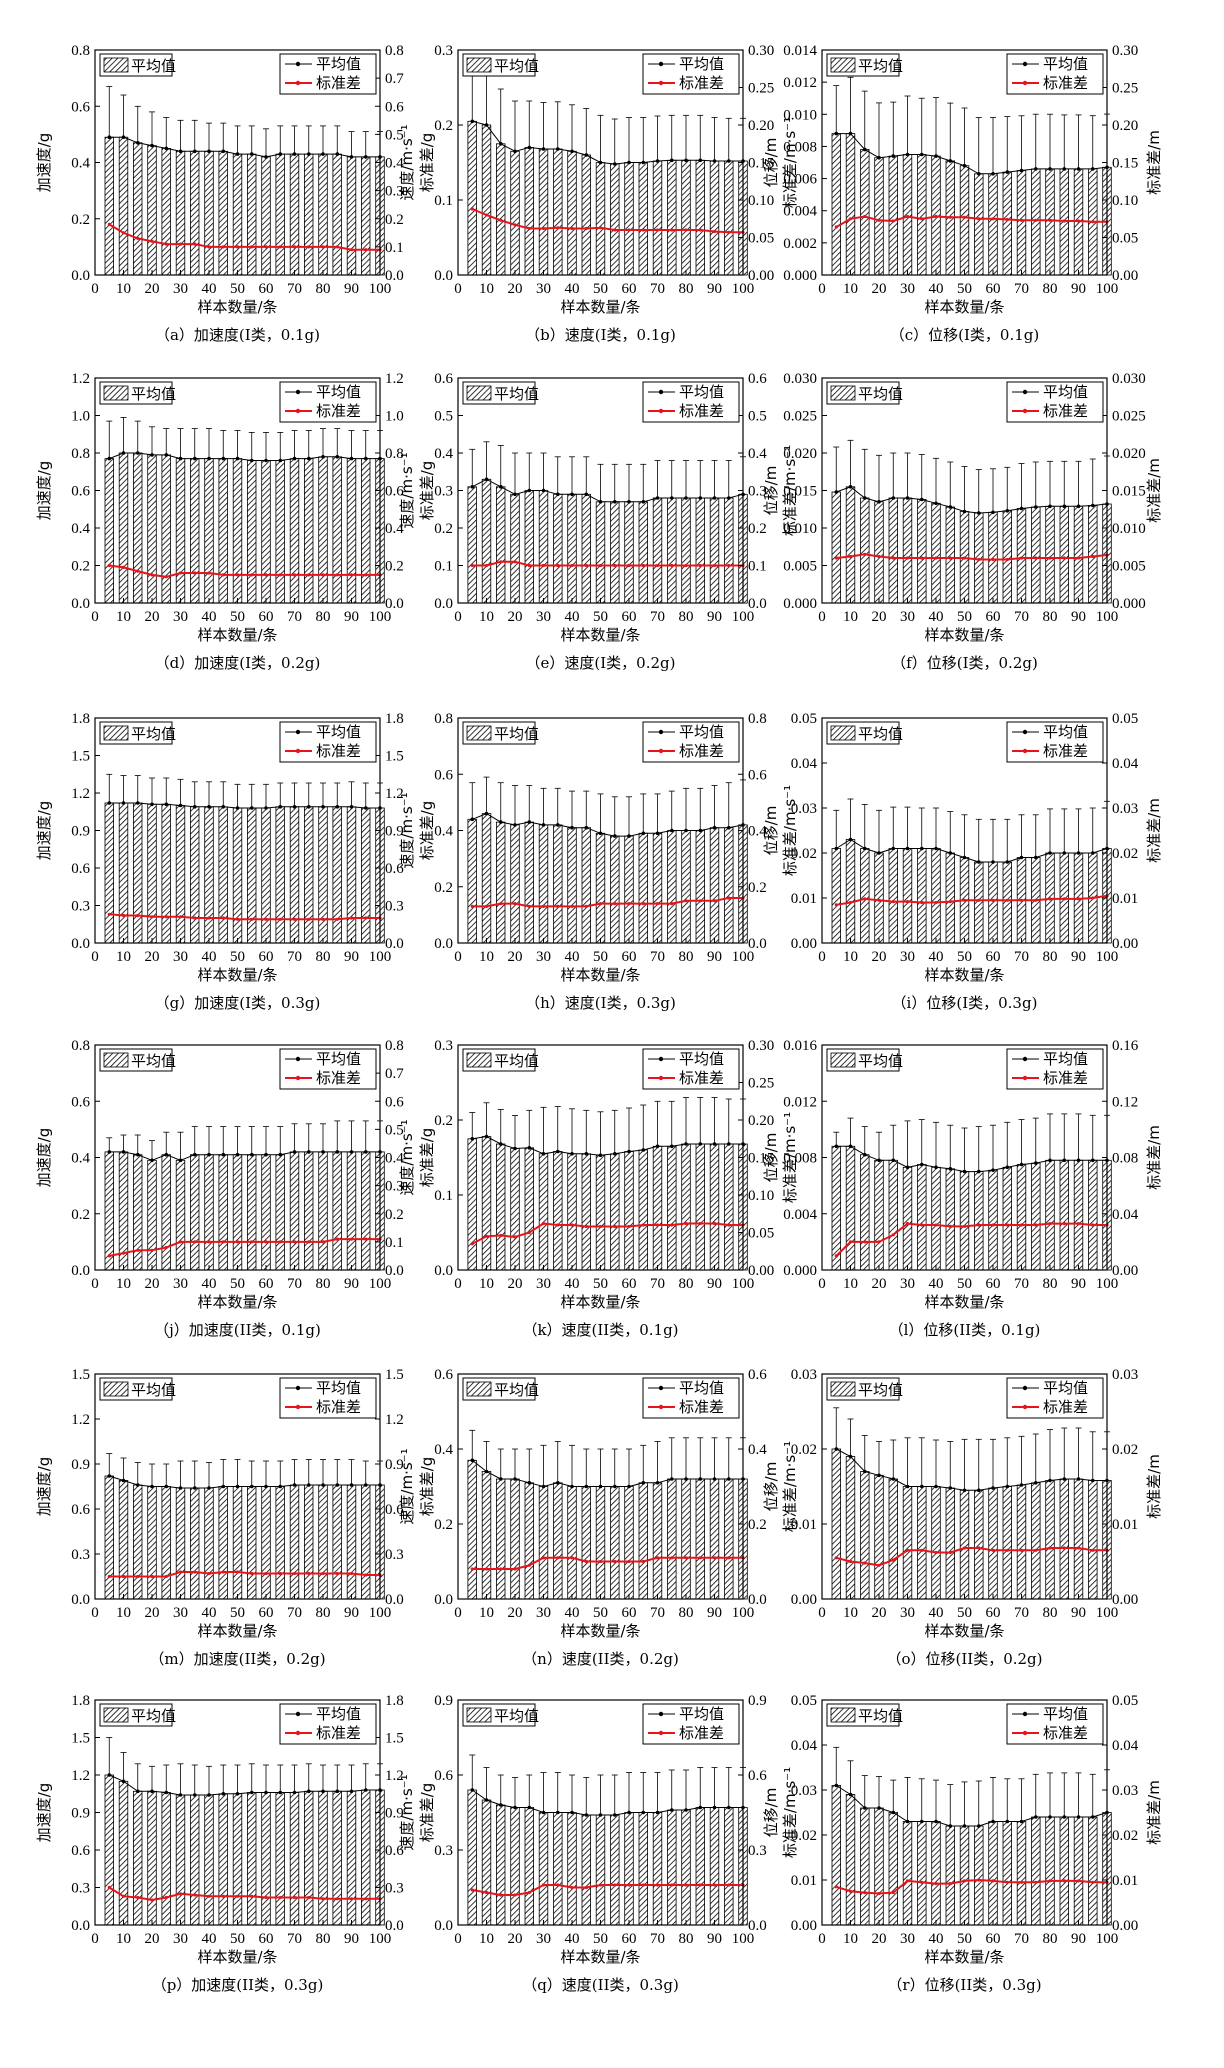  I want to click on y-tick-label: 0.0, so click(443, 944).